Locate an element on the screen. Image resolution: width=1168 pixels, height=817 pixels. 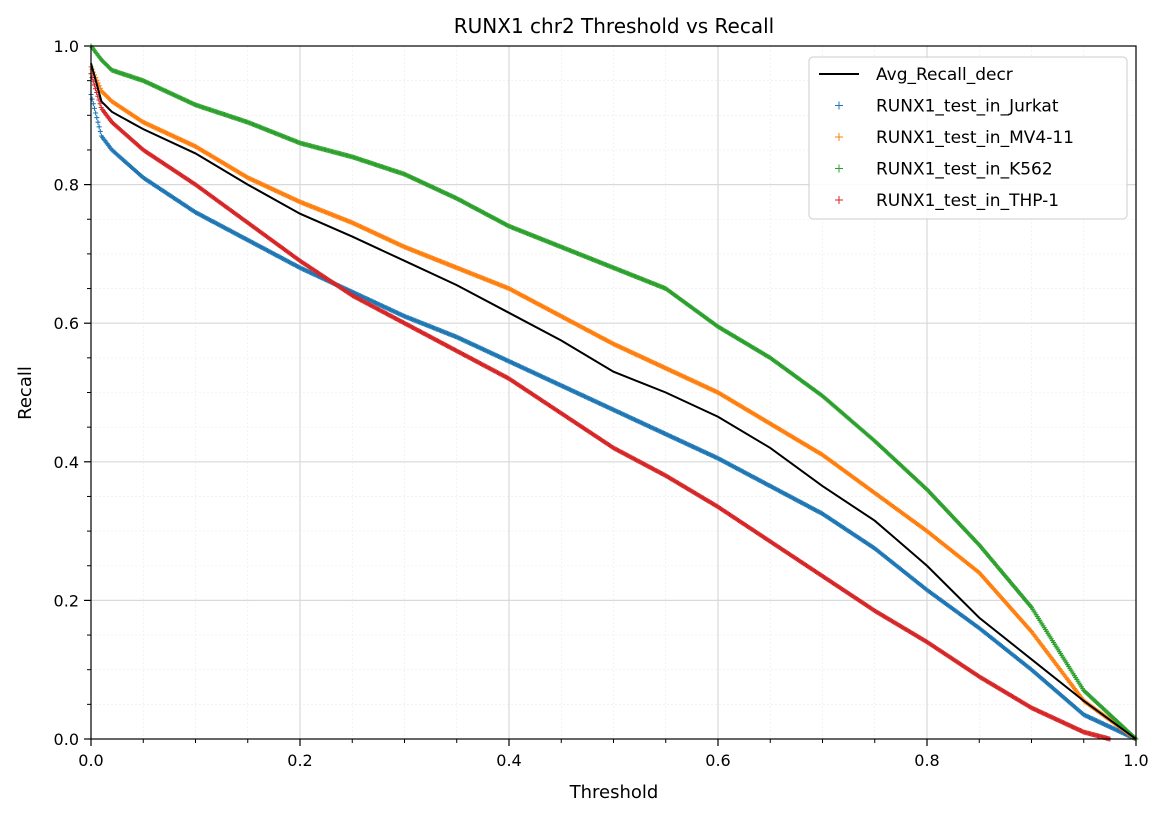
legend-label: Avg_Recall_decr is located at coordinates (944, 75).